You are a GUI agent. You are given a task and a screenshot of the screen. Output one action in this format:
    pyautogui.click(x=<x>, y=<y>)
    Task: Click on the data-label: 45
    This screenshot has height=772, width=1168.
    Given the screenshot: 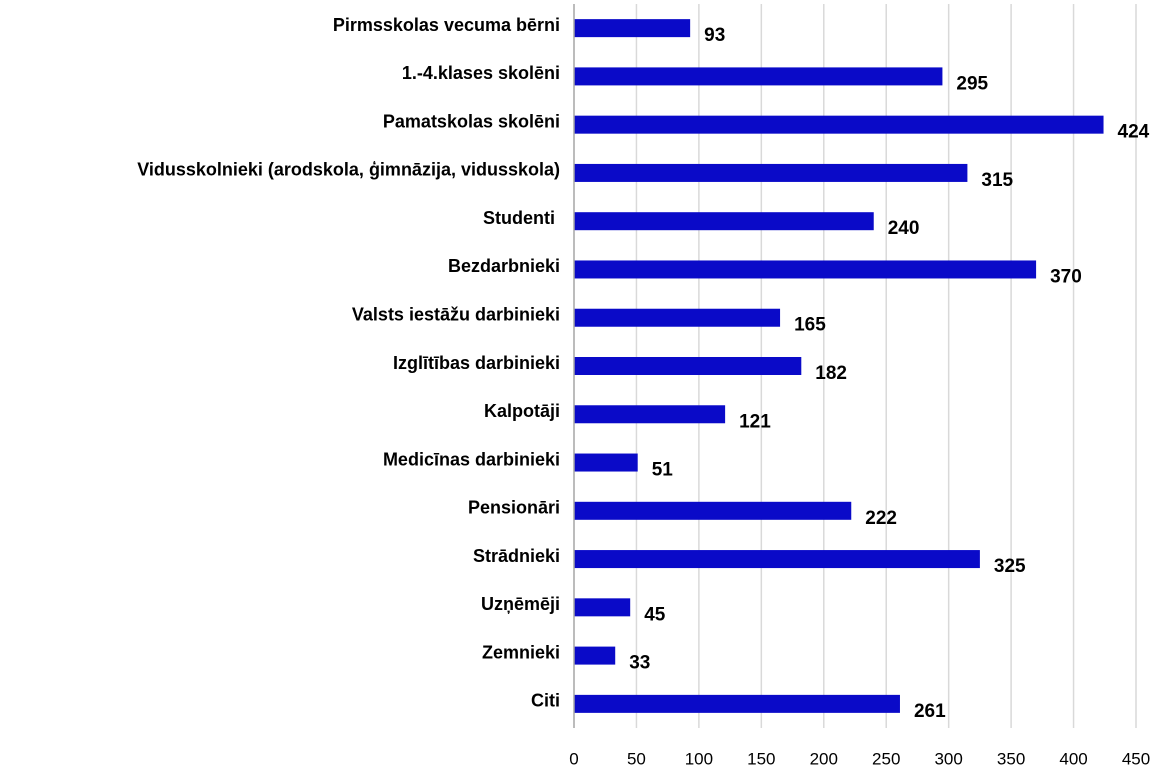 What is the action you would take?
    pyautogui.click(x=655, y=614)
    